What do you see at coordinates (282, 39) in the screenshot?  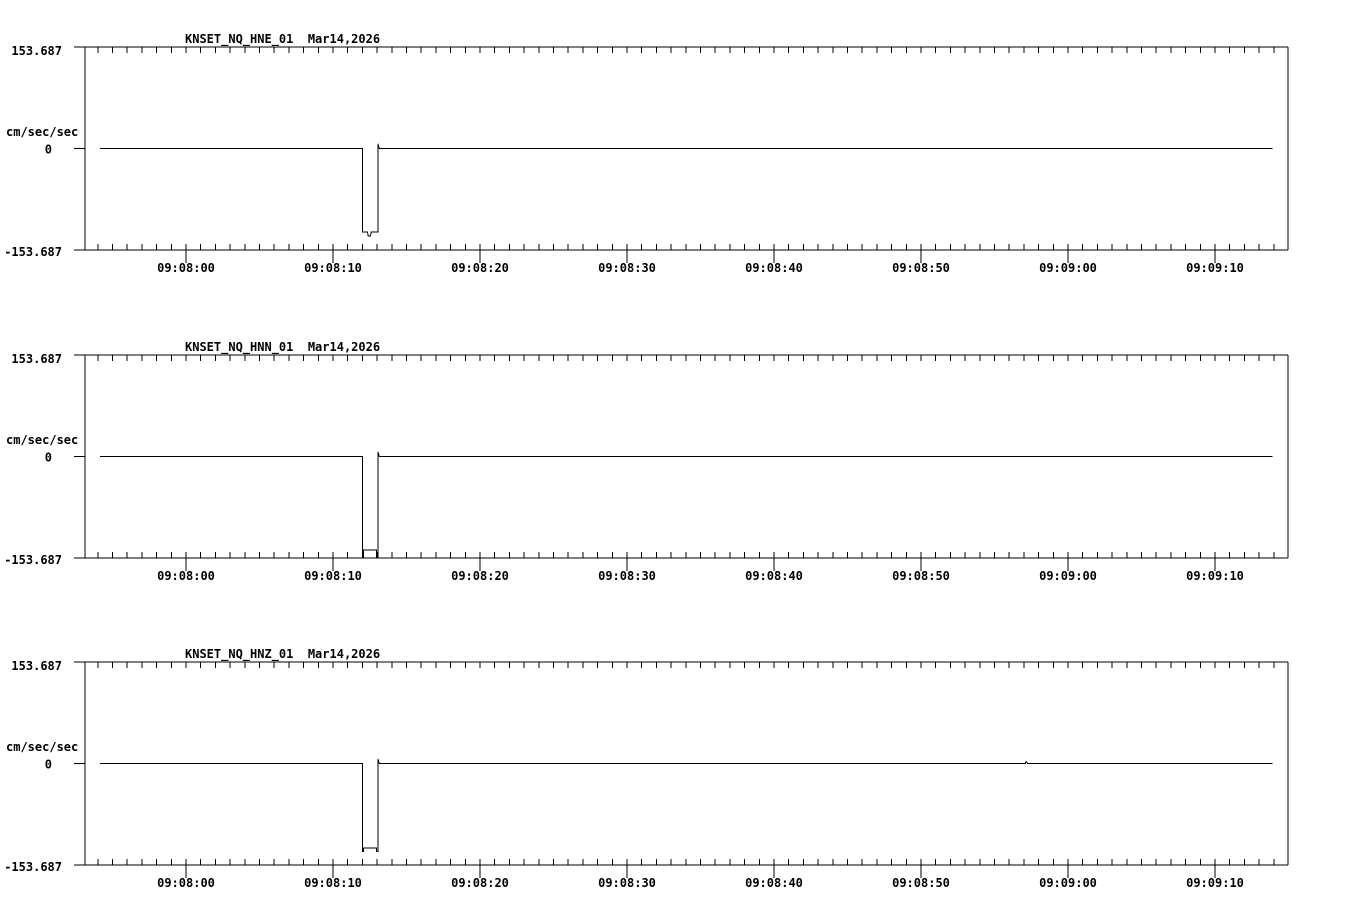 I see `panel-title: KNSET_NQ_HNE_01 Mar14,2026` at bounding box center [282, 39].